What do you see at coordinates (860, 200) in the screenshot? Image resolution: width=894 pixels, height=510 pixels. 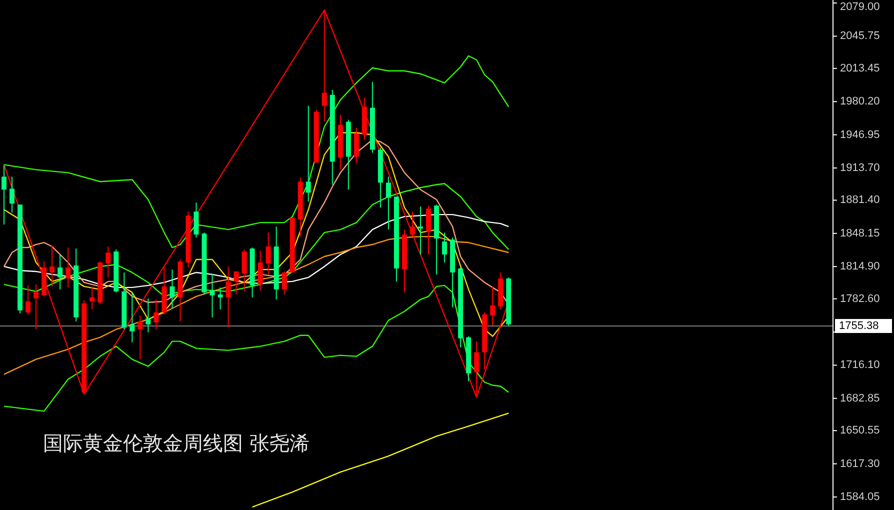 I see `y-tick-label: 1881.40` at bounding box center [860, 200].